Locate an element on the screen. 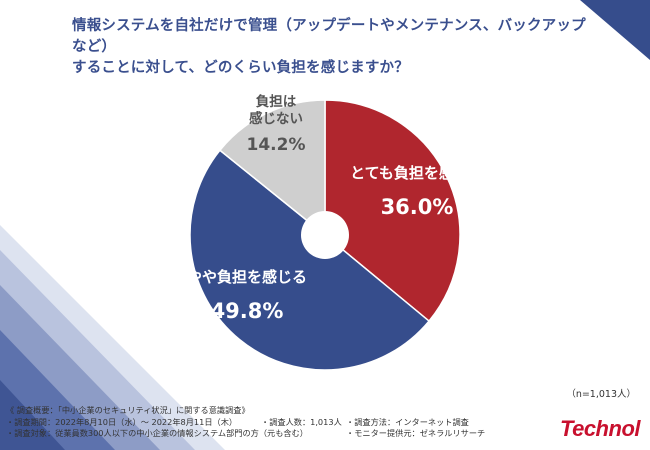 This screenshot has width=650, height=450. survey-provider: ・モニター提供元：ゼネラルリサーチ is located at coordinates (416, 433).